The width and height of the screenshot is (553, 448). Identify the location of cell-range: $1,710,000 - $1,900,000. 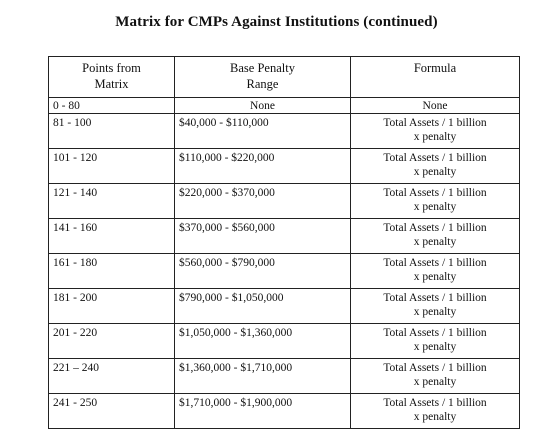
(262, 411).